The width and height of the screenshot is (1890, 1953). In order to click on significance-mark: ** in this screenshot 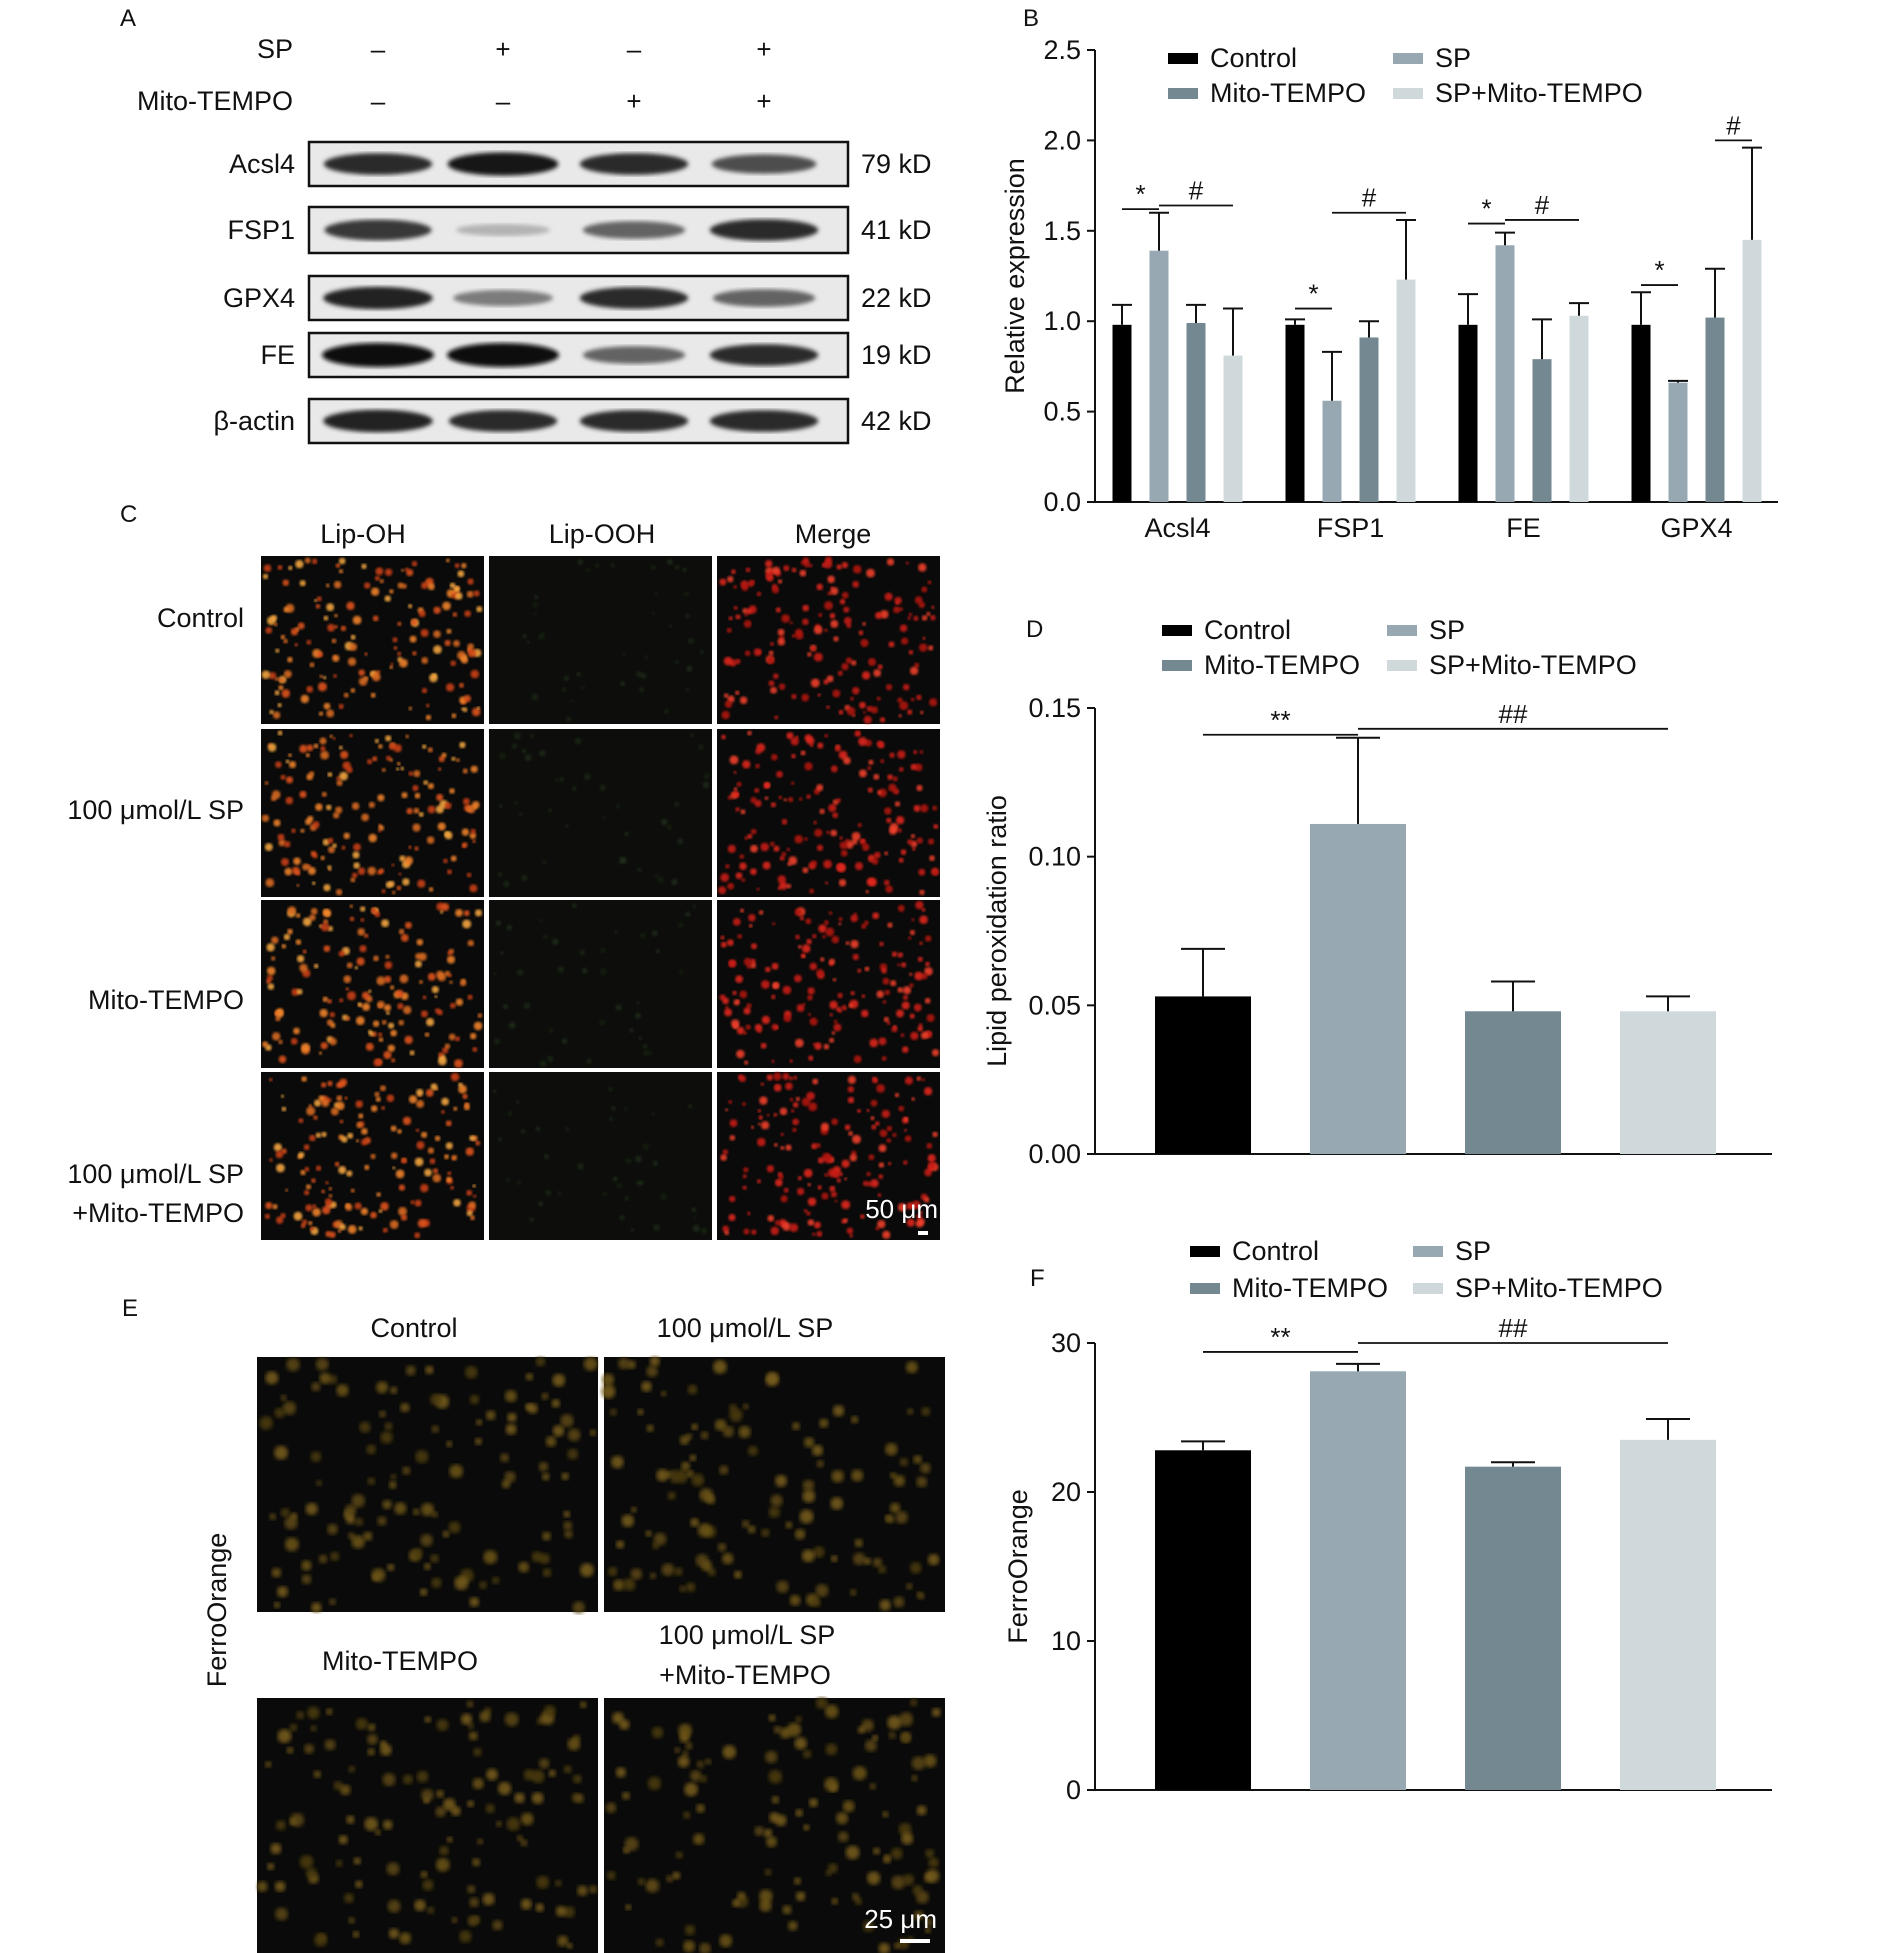, I will do `click(1280, 1337)`.